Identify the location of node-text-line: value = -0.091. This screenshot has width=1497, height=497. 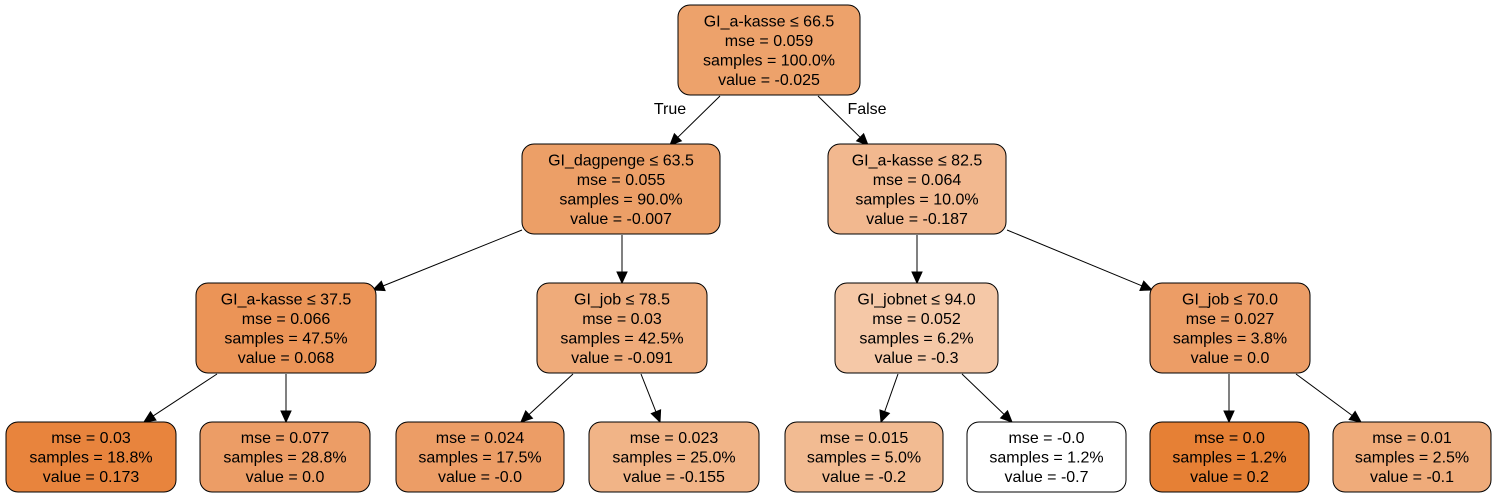
(622, 358).